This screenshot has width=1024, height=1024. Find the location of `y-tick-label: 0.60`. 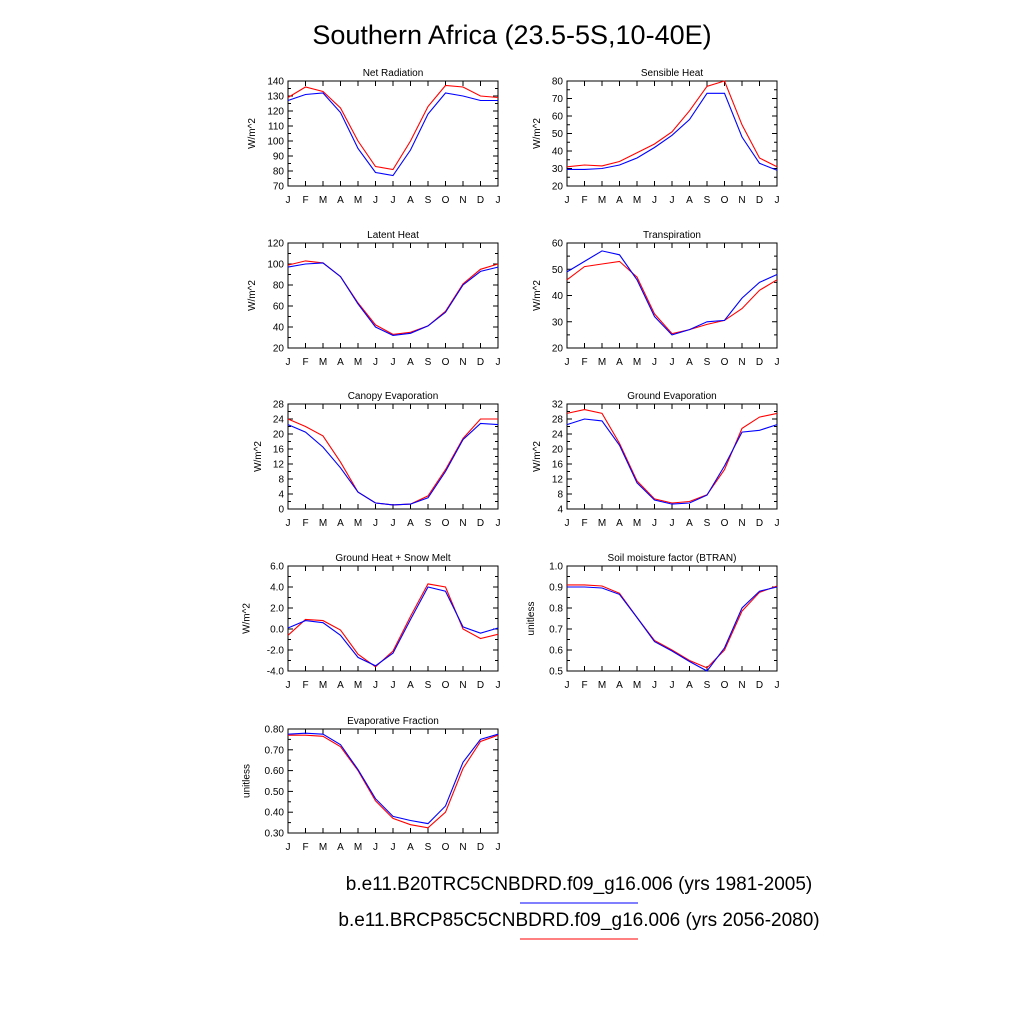

y-tick-label: 0.60 is located at coordinates (275, 771).